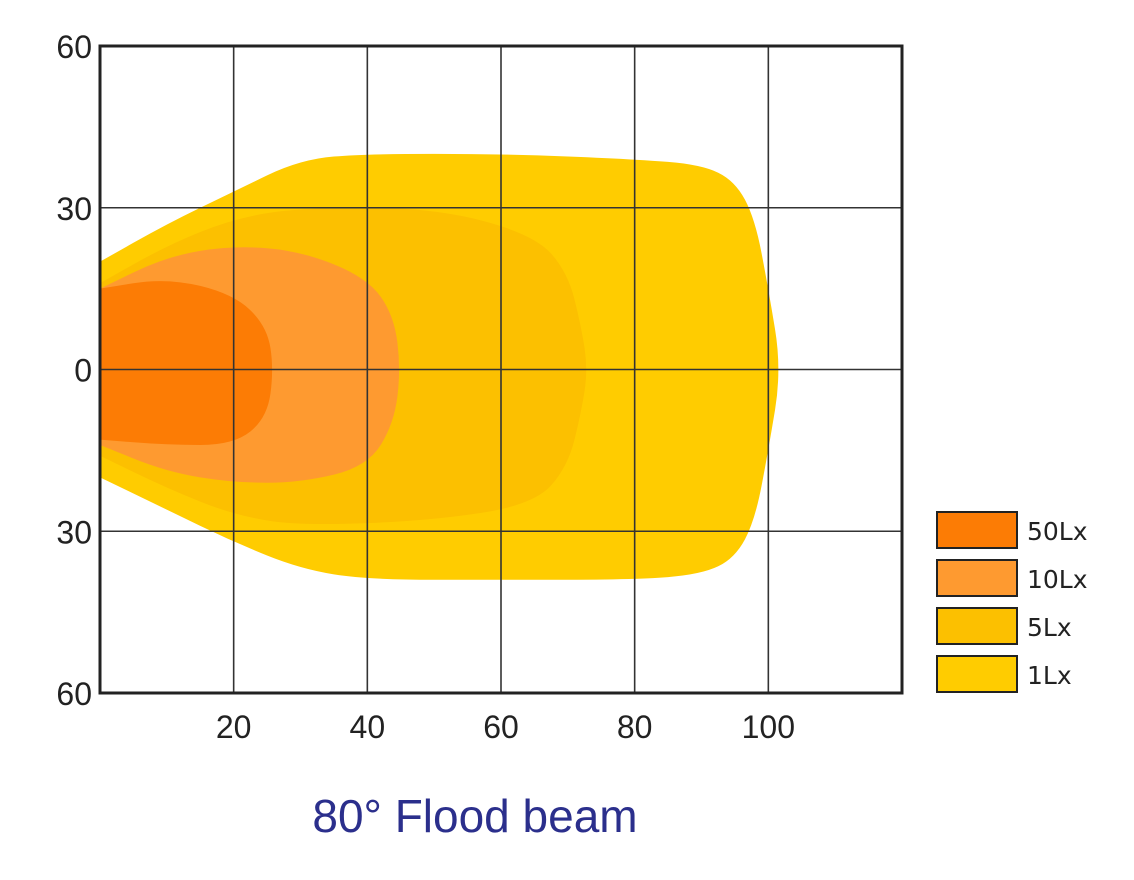 Image resolution: width=1134 pixels, height=880 pixels. What do you see at coordinates (501, 727) in the screenshot?
I see `x-tick-label: 60` at bounding box center [501, 727].